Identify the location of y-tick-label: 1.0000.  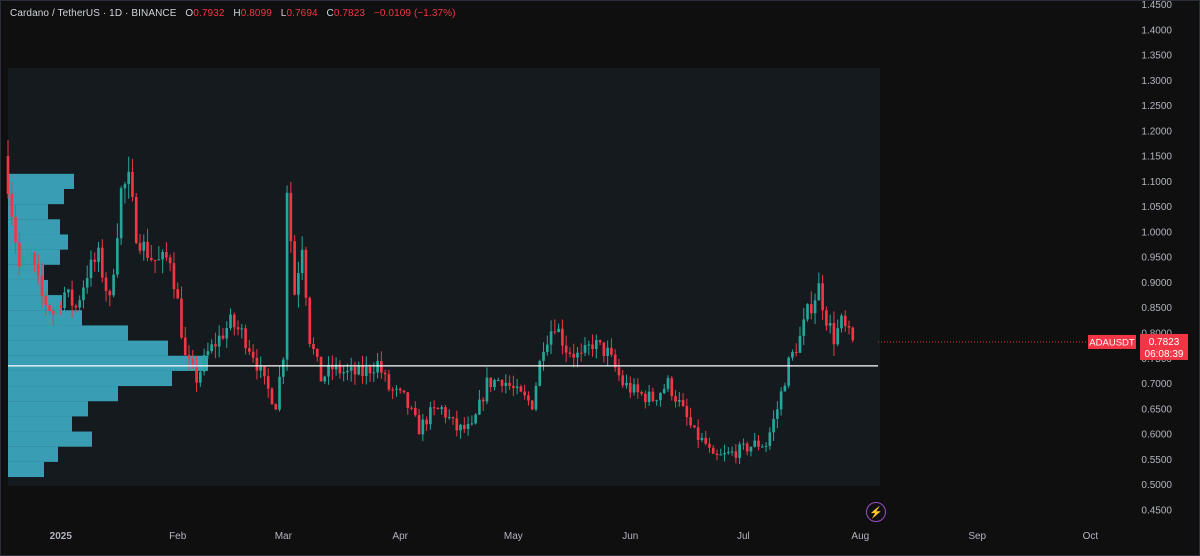
(1156, 232).